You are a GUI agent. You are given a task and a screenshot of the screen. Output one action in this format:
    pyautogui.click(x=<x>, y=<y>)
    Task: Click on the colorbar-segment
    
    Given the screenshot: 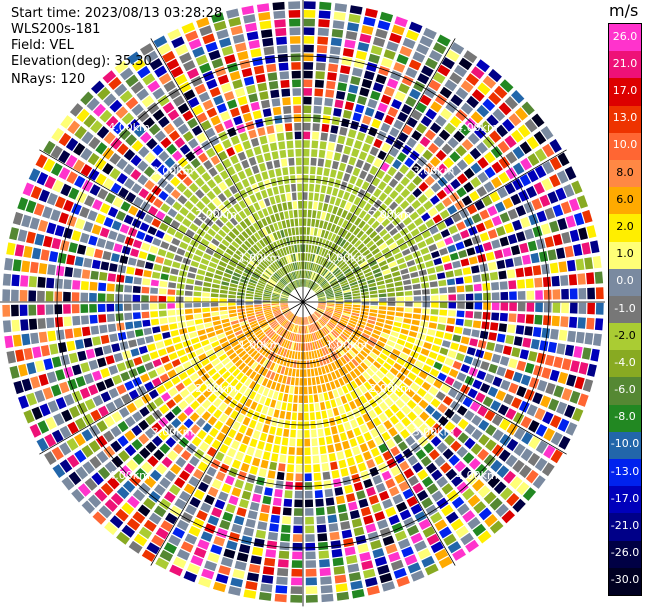 What is the action you would take?
    pyautogui.click(x=625, y=174)
    